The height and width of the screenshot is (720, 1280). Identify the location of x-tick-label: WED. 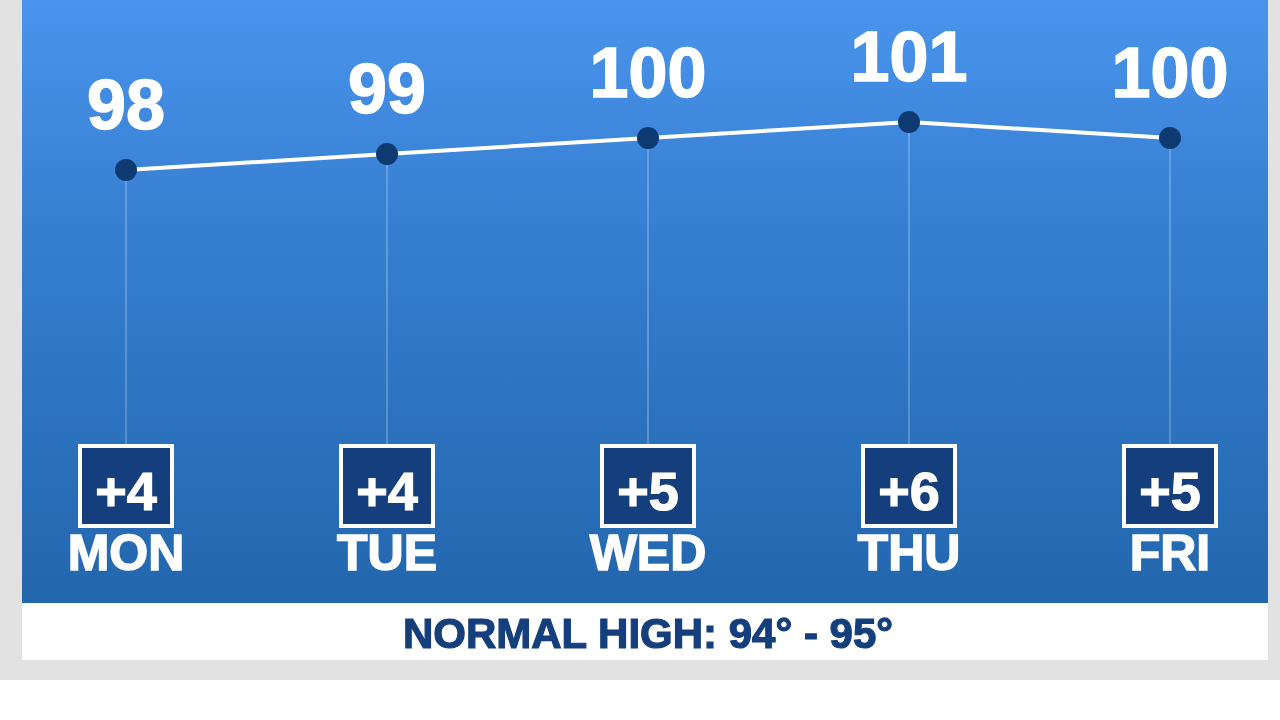
(648, 553).